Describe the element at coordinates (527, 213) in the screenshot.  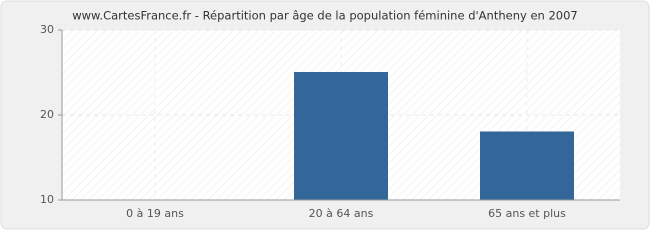
I see `x-tick-label: 65 ans et plus` at that location.